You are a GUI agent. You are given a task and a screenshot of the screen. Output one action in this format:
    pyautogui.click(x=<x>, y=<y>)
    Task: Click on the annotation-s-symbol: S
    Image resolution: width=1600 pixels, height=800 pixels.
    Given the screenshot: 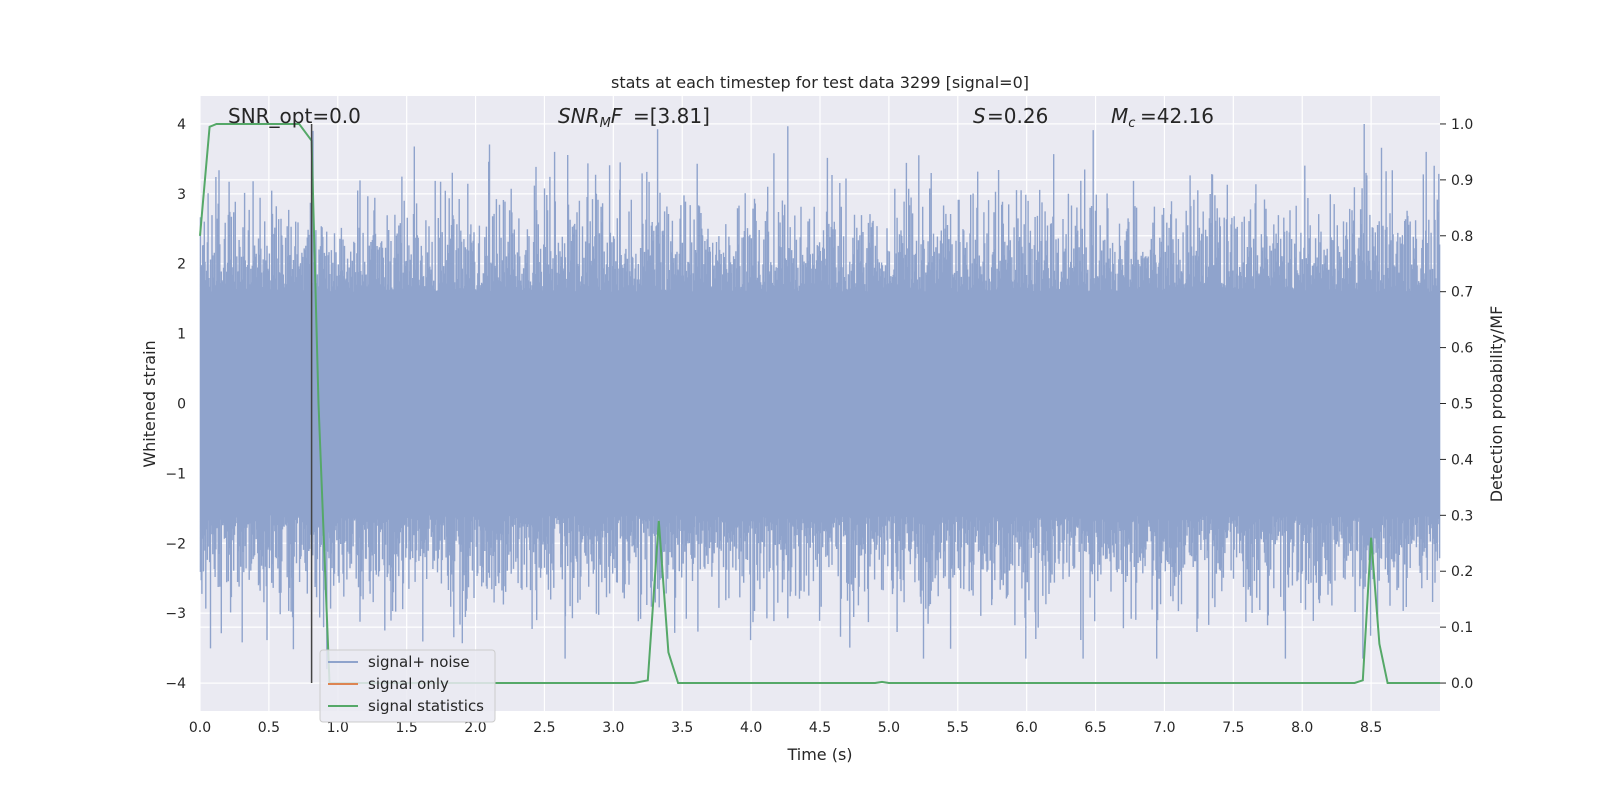 What is the action you would take?
    pyautogui.click(x=979, y=116)
    